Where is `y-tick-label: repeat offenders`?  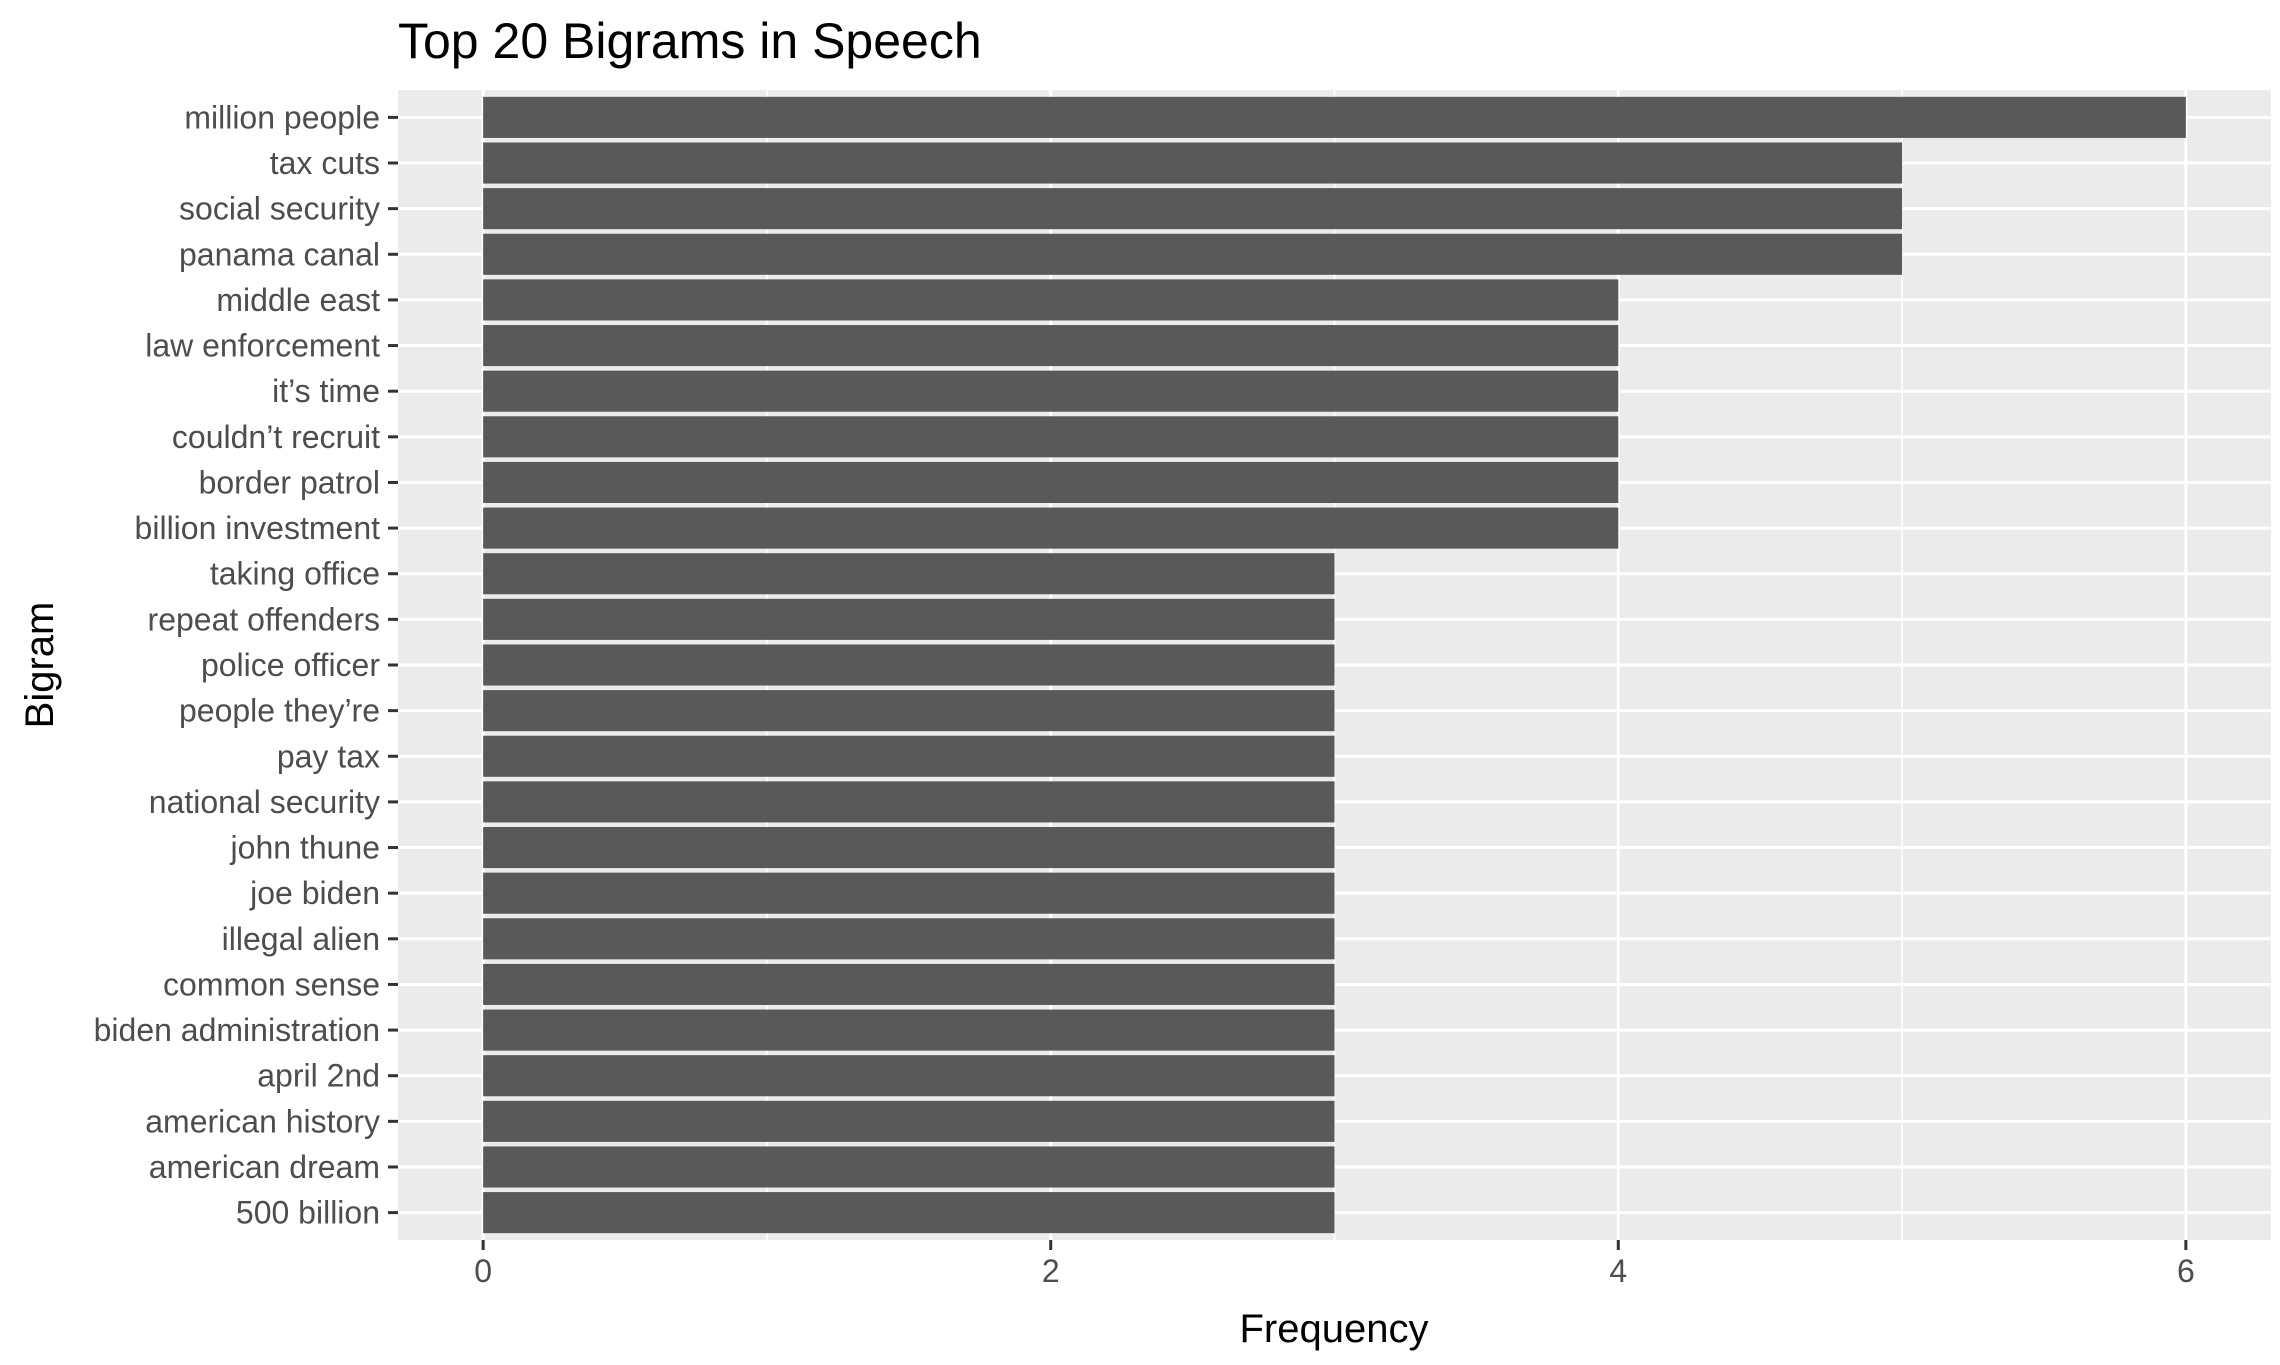
y-tick-label: repeat offenders is located at coordinates (264, 619).